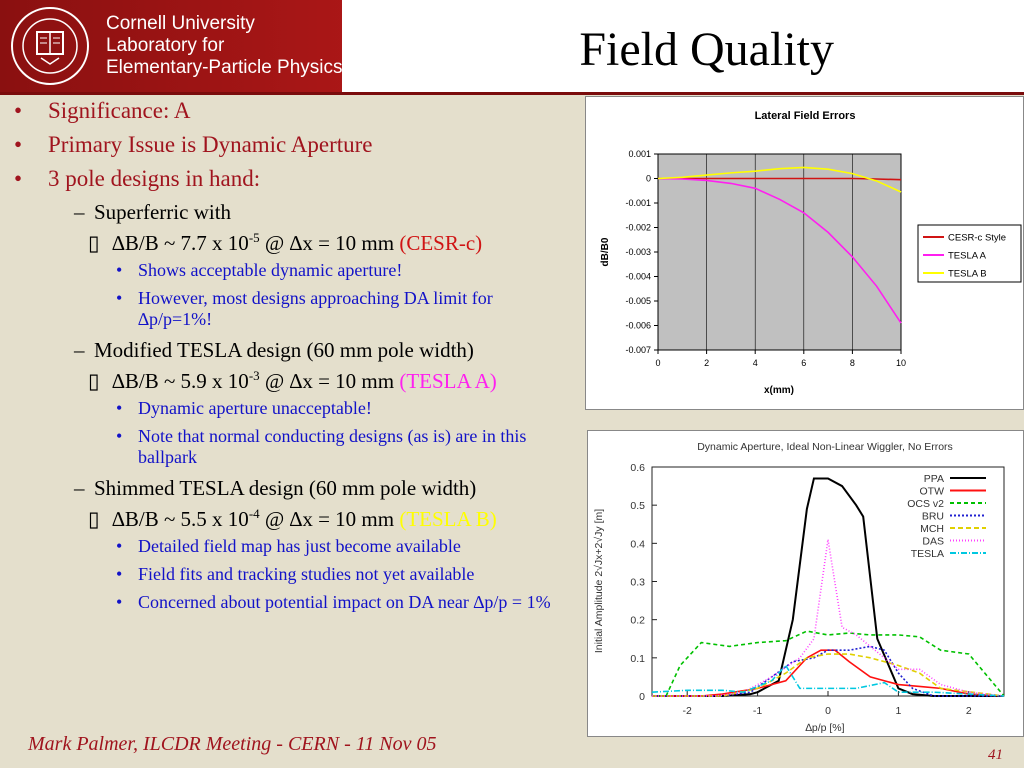 The height and width of the screenshot is (768, 1024). Describe the element at coordinates (637, 506) in the screenshot. I see `y-tick-label: 0.5` at that location.